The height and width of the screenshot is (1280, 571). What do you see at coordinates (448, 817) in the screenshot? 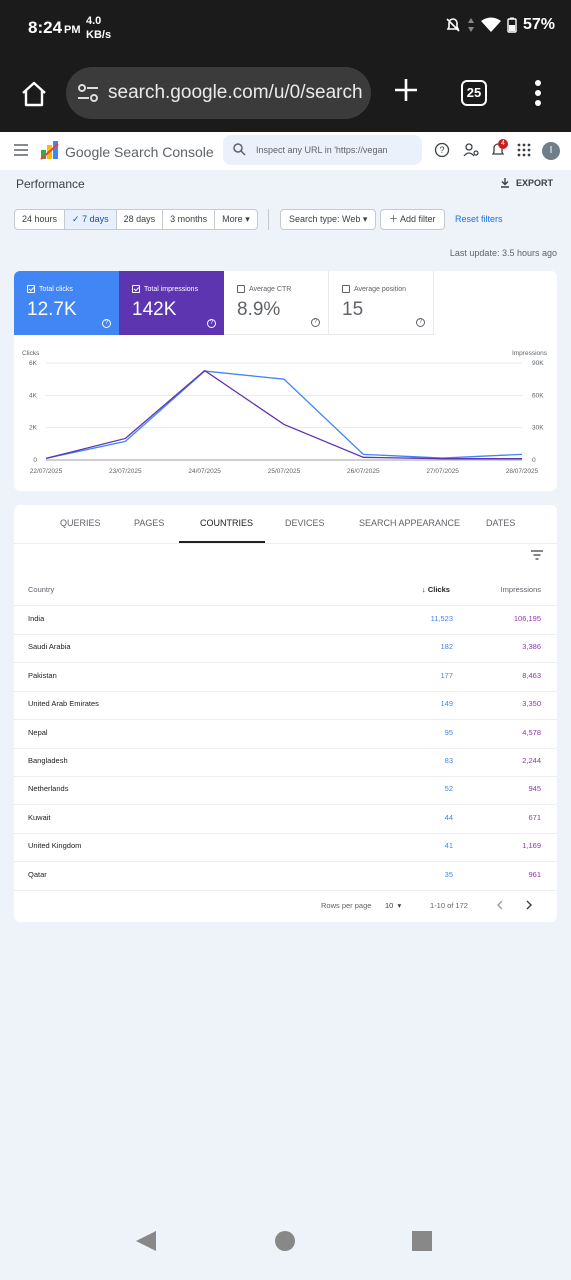
I see `clicks-cell: 44` at bounding box center [448, 817].